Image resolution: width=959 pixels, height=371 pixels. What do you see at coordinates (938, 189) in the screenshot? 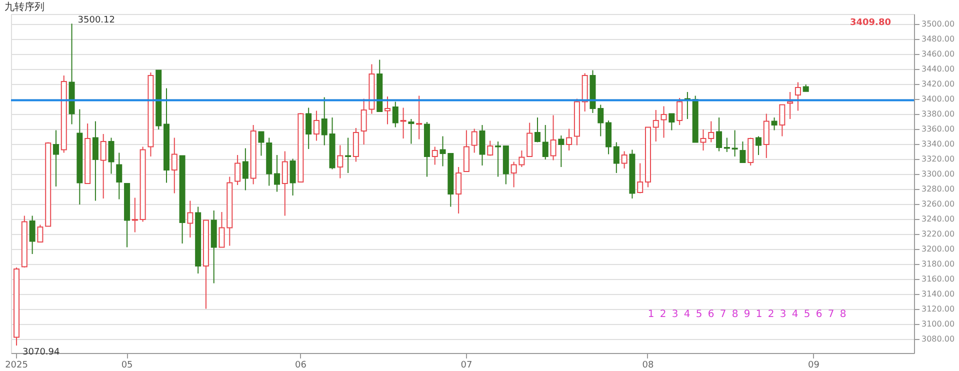
I see `y-tick-label: 3280.00` at bounding box center [938, 189].